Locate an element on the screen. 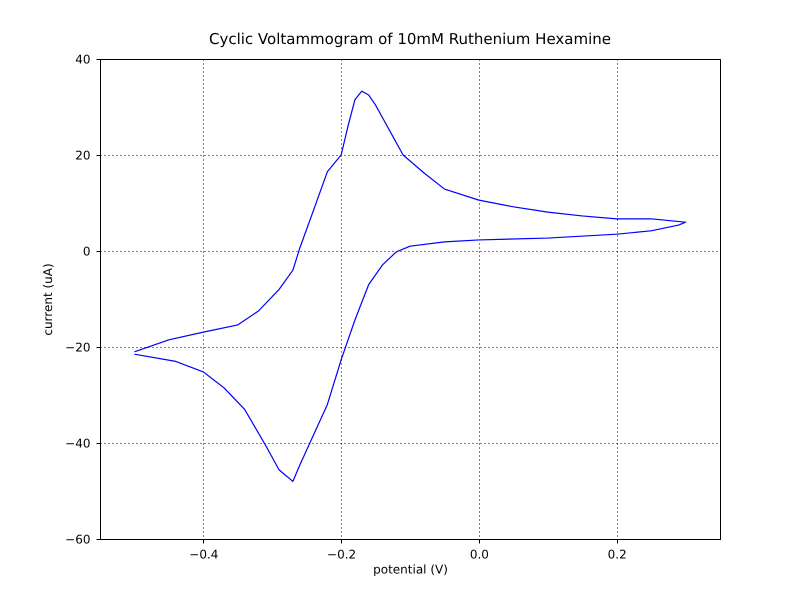  y-tick-label: 20 is located at coordinates (82, 155).